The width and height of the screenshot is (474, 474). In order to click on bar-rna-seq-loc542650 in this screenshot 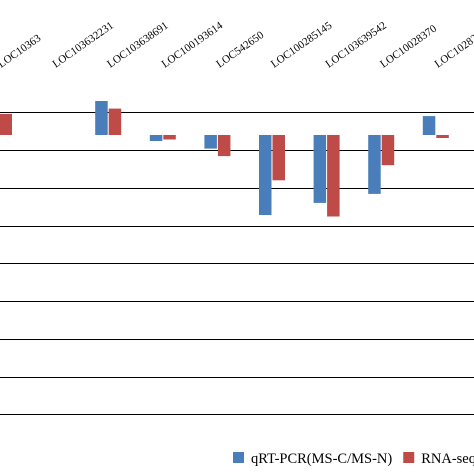, I will do `click(224, 146)`.